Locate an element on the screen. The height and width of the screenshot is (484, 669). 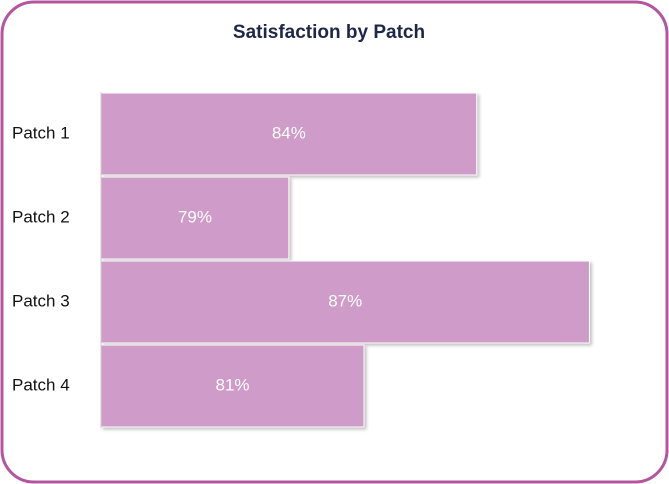
data-label: 81% is located at coordinates (232, 384).